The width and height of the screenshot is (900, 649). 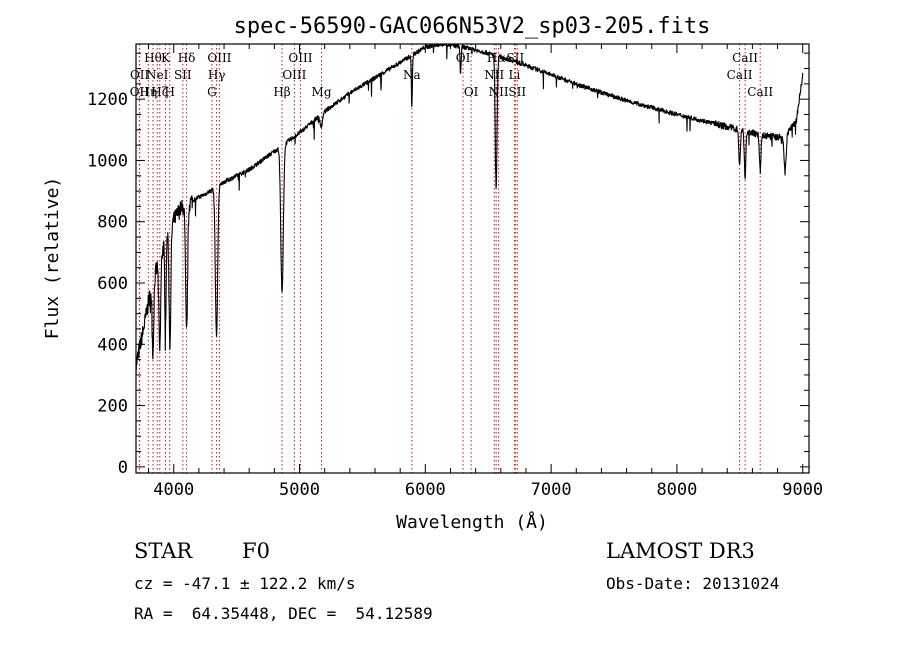 What do you see at coordinates (173, 490) in the screenshot?
I see `x-tick-label: 4000` at bounding box center [173, 490].